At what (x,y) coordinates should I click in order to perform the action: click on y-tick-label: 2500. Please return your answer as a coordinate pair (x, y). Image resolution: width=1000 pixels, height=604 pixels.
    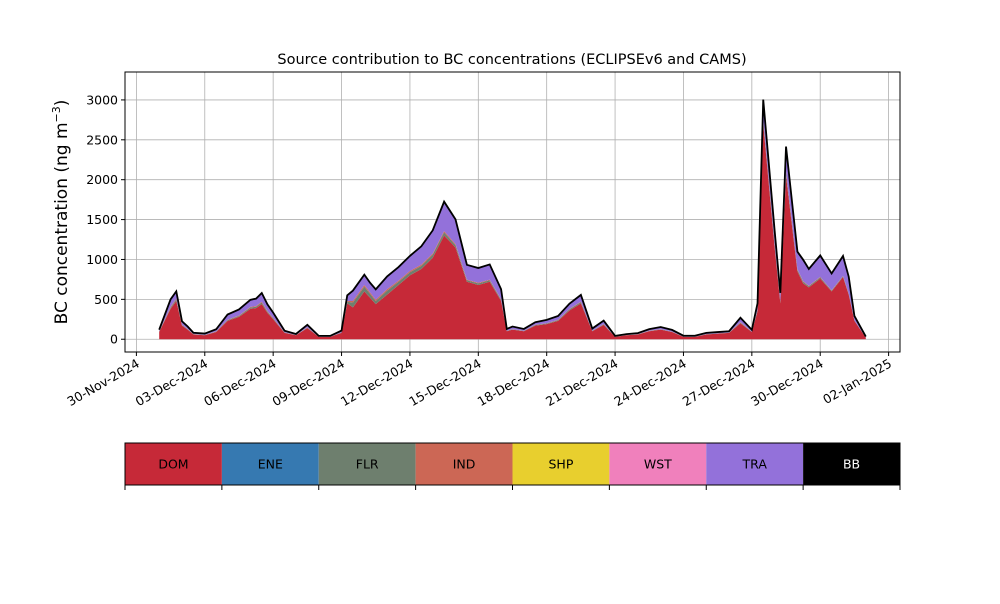
    Looking at the image, I should click on (102, 139).